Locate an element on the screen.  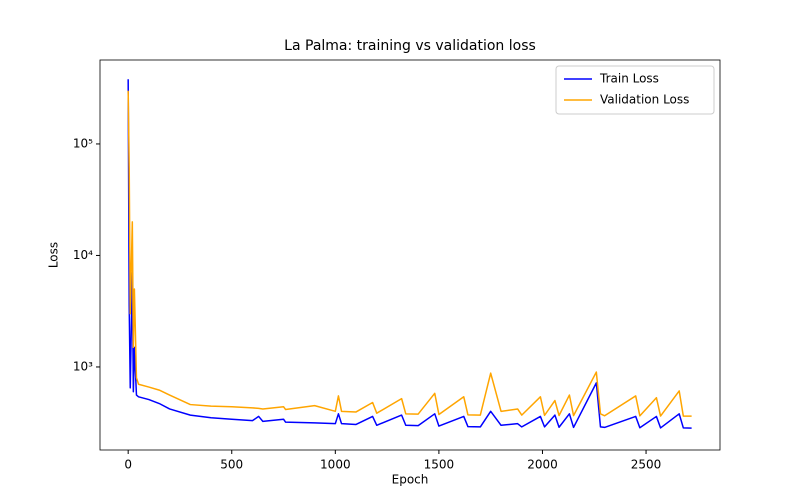
y-tick-label: 10³ is located at coordinates (83, 366).